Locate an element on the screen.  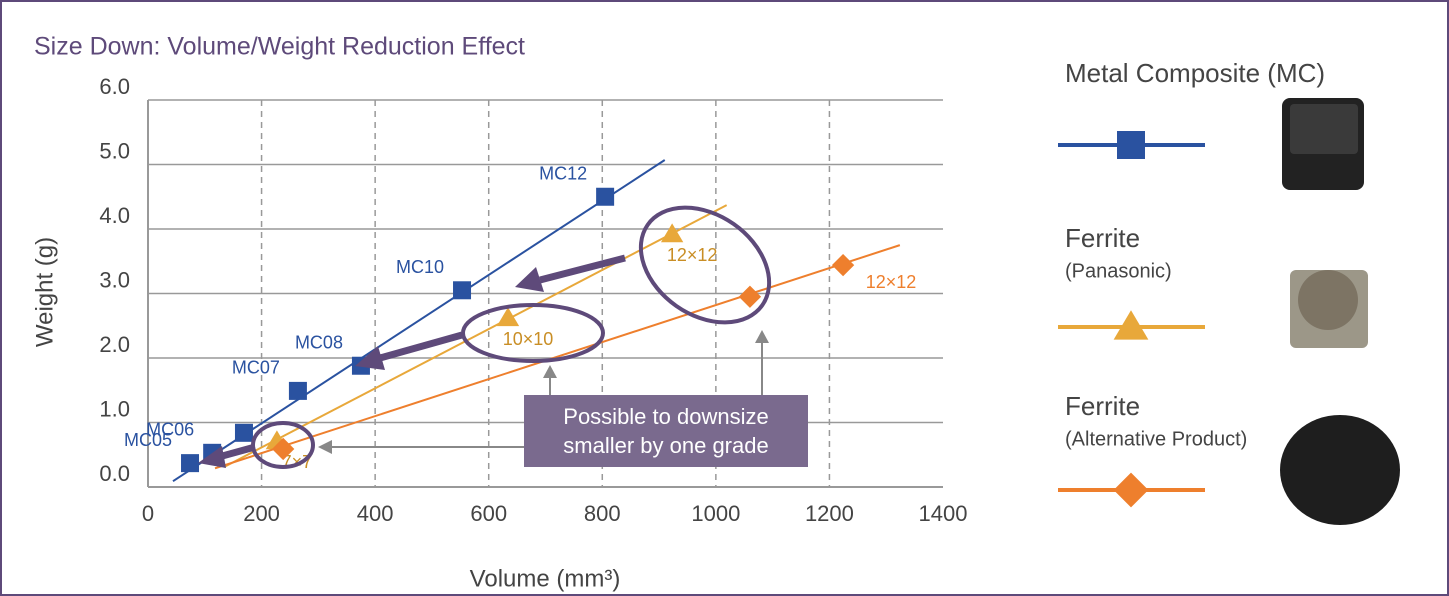
x-tick-label: 1000 is located at coordinates (715, 513).